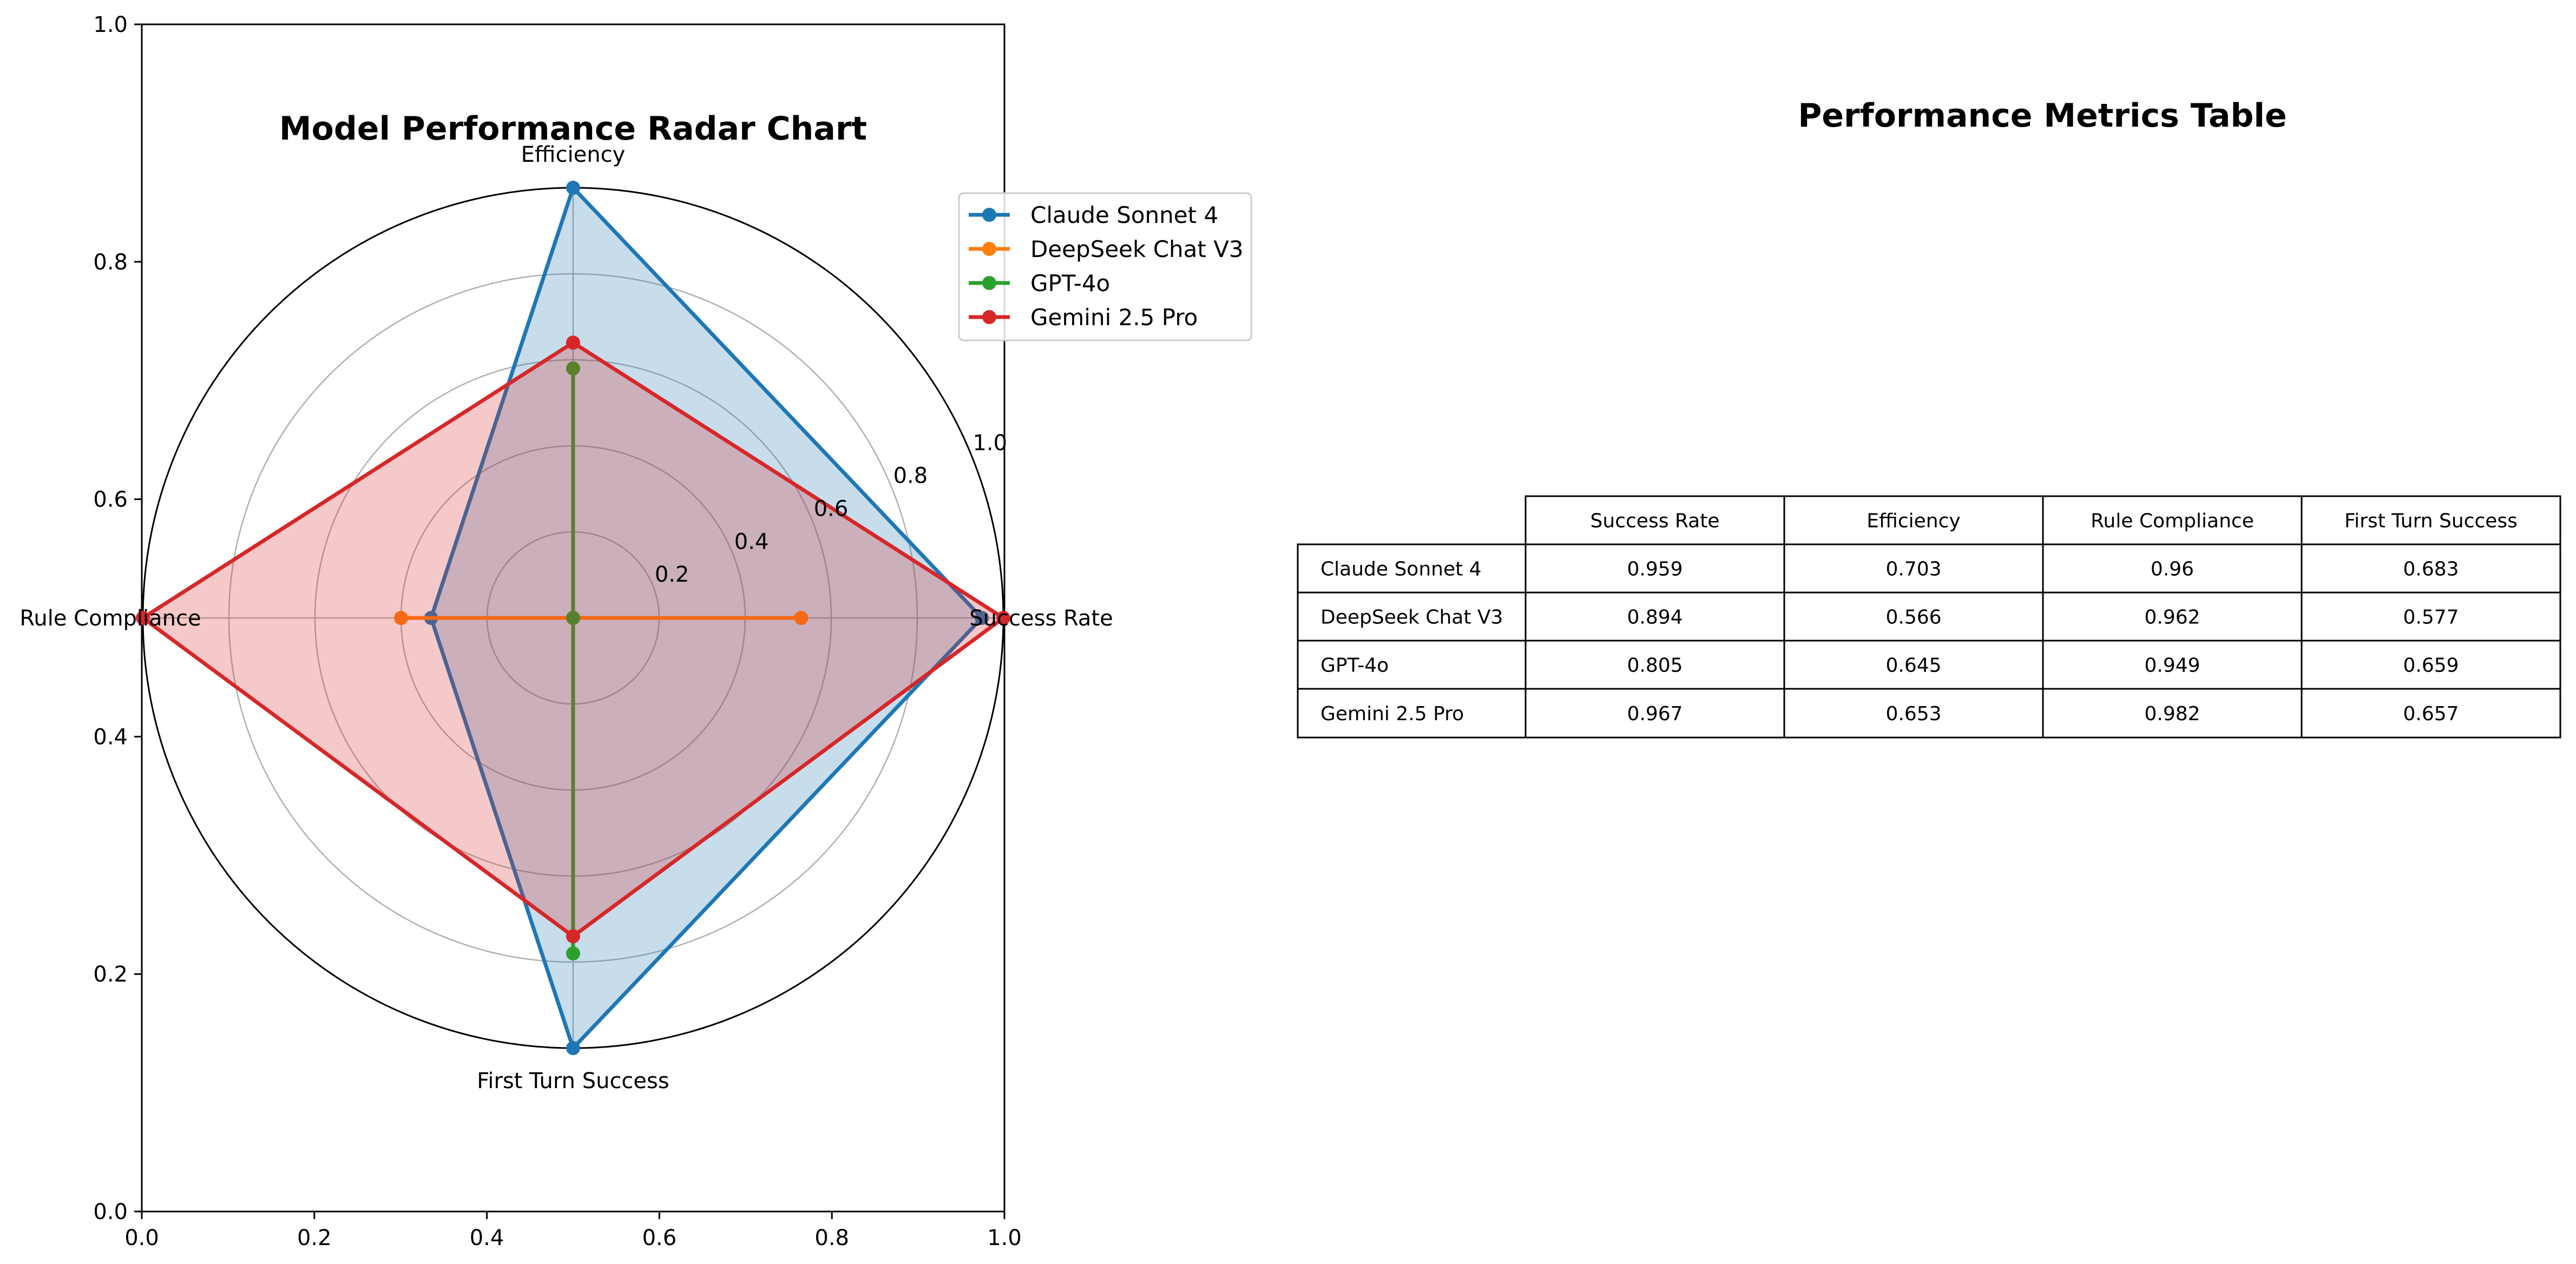 The height and width of the screenshot is (1264, 2576). I want to click on frame-y-ticks: 0.0 0.2 0.4 0.6 0.8 1.0, so click(117, 619).